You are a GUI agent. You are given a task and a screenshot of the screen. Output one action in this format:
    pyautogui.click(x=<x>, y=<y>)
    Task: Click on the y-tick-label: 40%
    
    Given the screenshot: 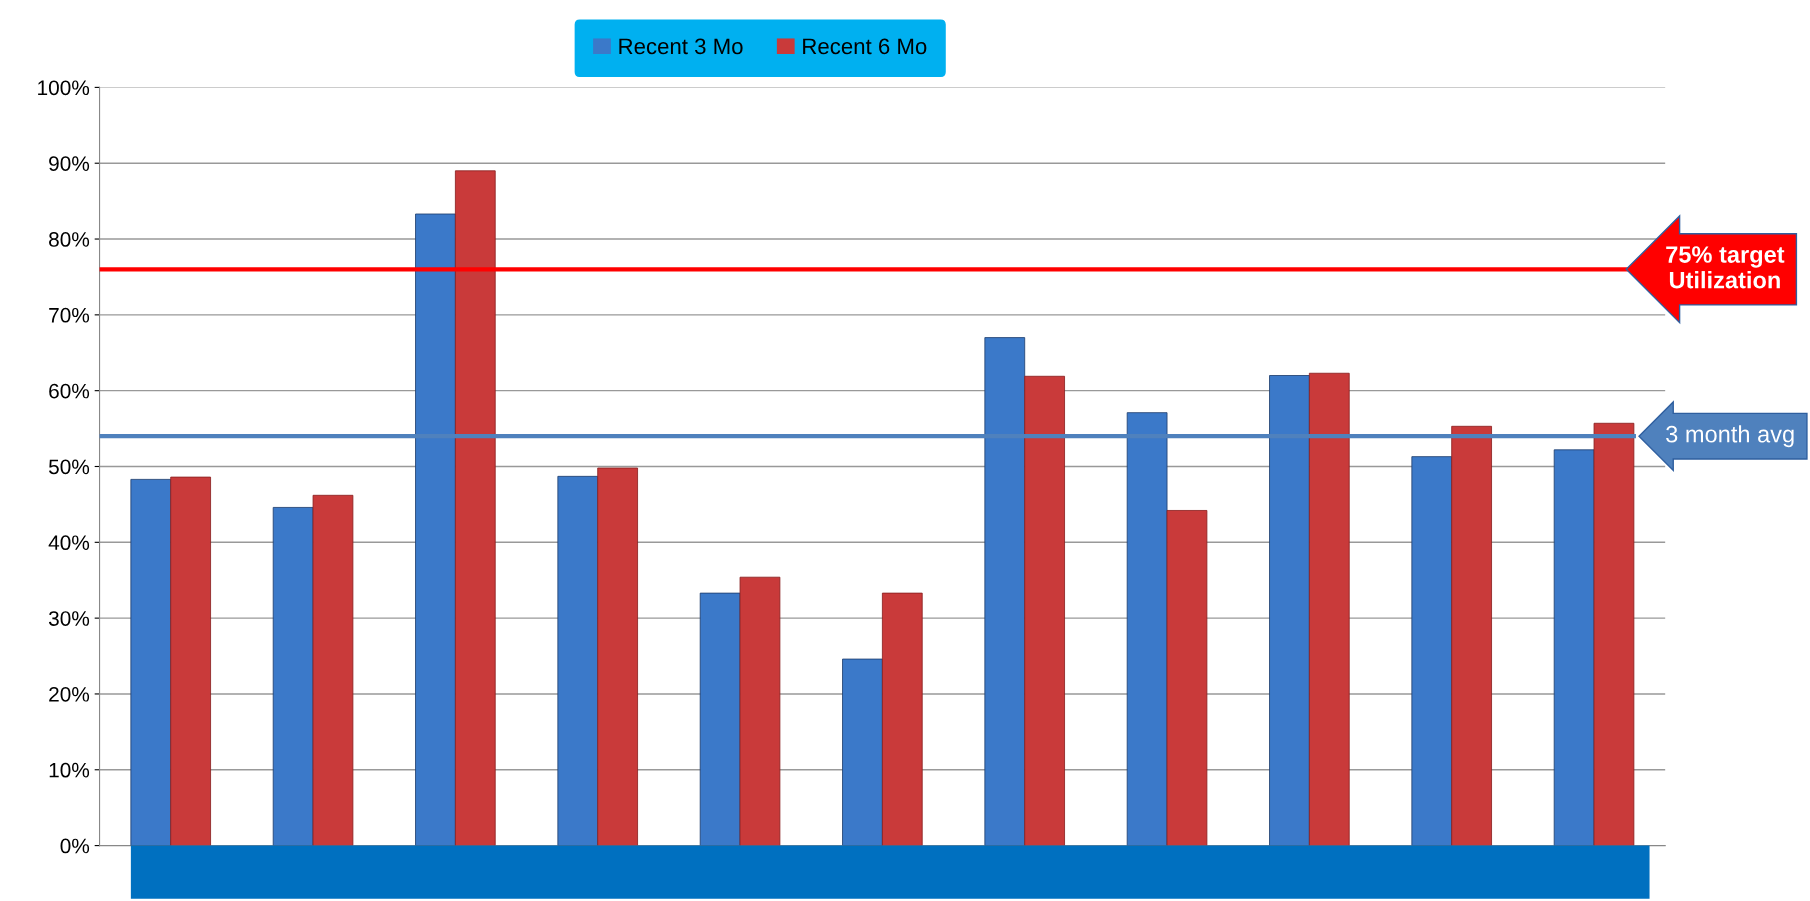 What is the action you would take?
    pyautogui.click(x=69, y=543)
    